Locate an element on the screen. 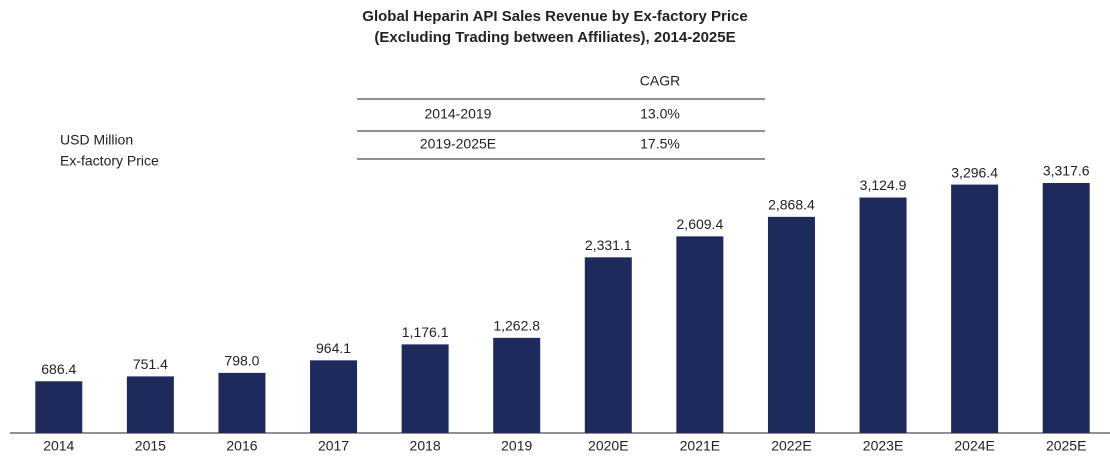  x-tick-label: 2019 is located at coordinates (516, 446).